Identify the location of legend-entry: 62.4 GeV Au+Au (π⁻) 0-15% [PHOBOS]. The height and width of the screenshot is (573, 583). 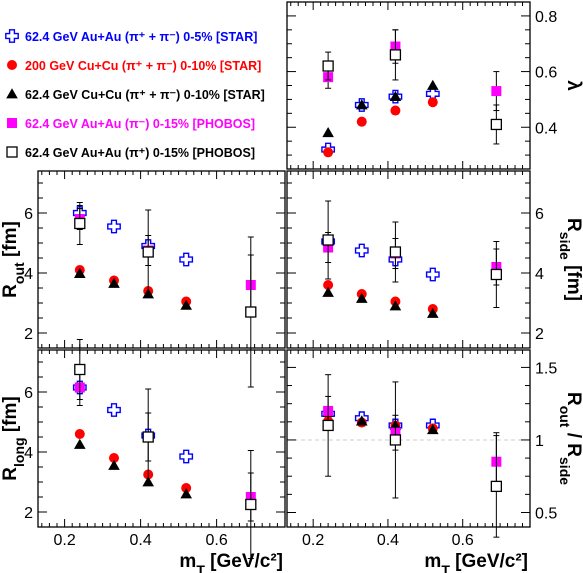
(131, 124).